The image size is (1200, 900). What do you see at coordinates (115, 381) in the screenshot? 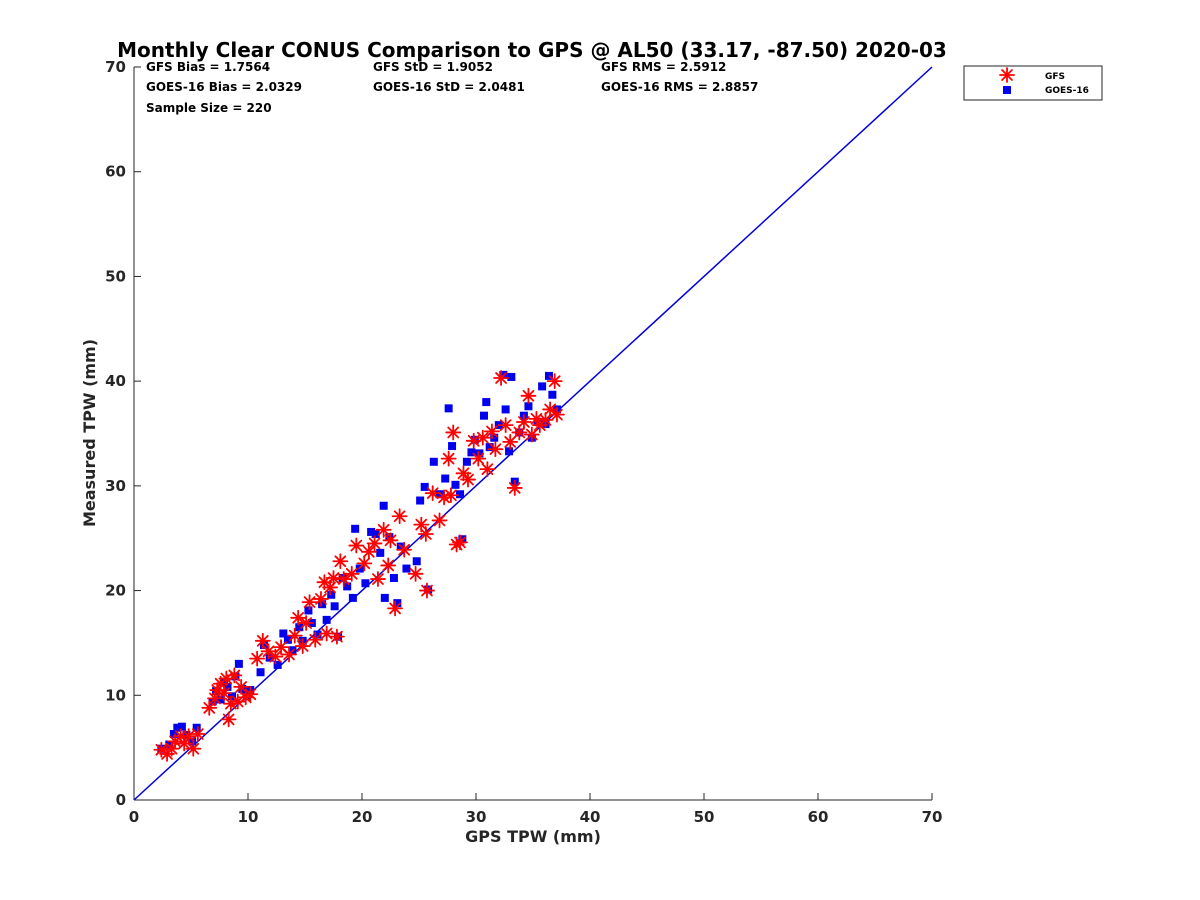
I see `y-tick-label: 40` at bounding box center [115, 381].